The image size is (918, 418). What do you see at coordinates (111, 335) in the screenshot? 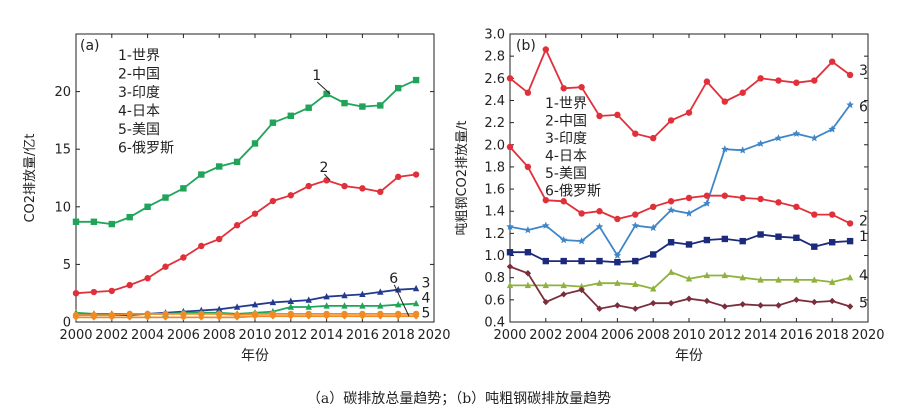
I see `x-tick-label-a: 2002` at bounding box center [111, 335].